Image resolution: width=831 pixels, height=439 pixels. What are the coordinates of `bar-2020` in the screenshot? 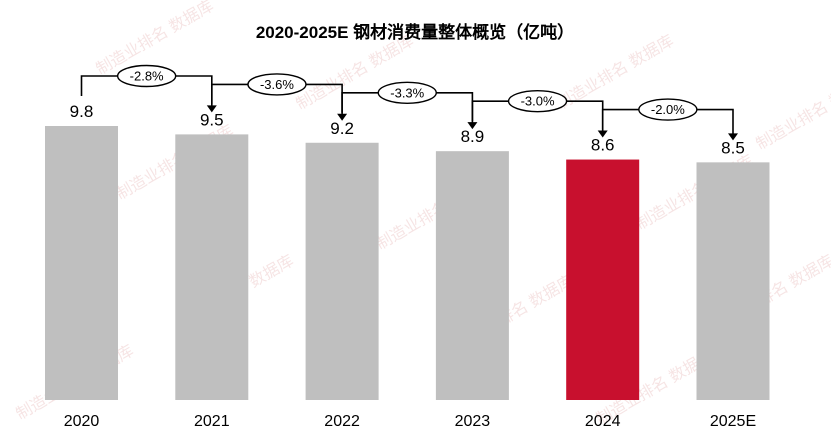 It's located at (81, 263).